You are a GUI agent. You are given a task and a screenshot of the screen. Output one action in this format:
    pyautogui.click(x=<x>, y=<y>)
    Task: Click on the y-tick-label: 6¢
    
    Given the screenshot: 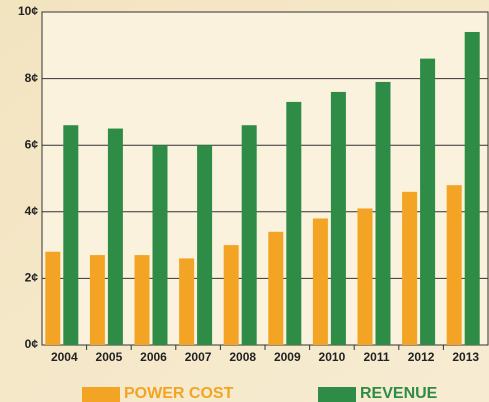 What is the action you would take?
    pyautogui.click(x=32, y=144)
    